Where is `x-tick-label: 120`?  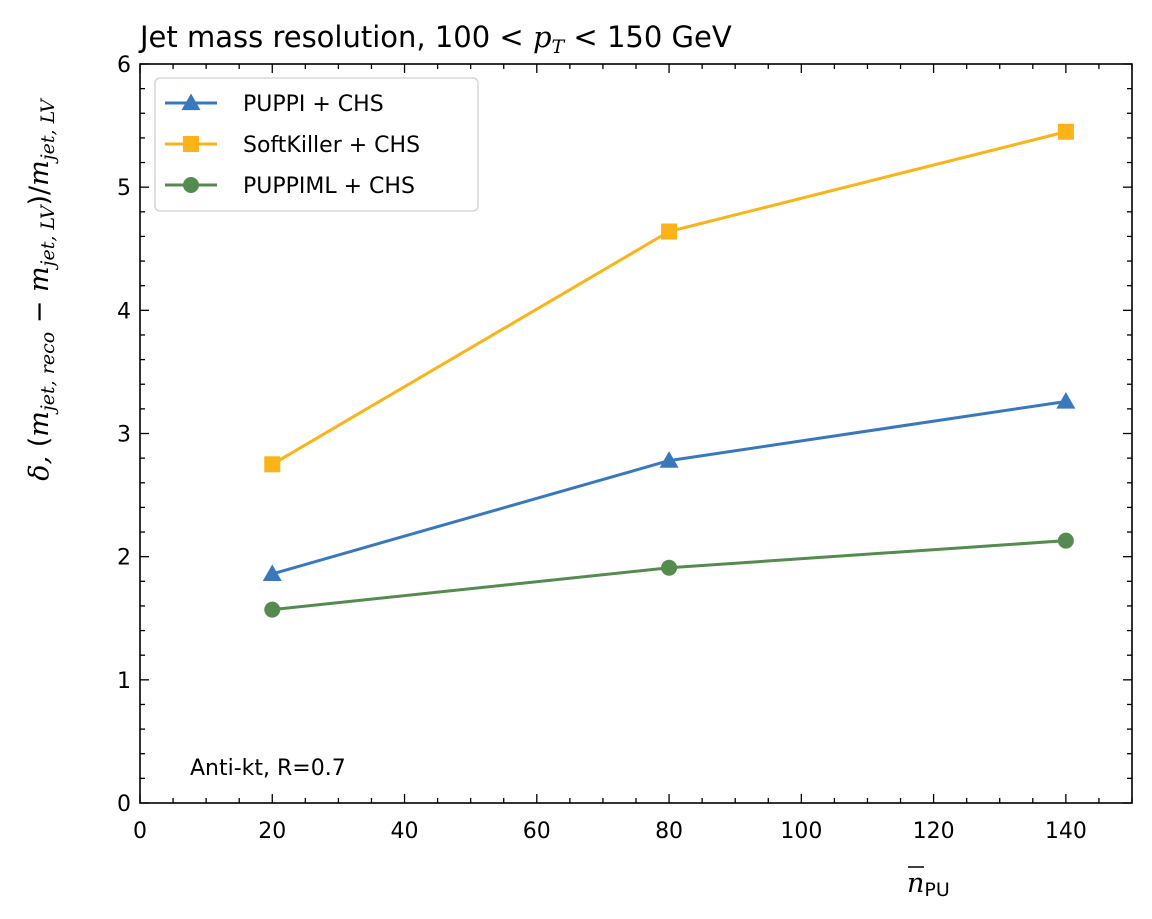 x-tick-label: 120 is located at coordinates (934, 831).